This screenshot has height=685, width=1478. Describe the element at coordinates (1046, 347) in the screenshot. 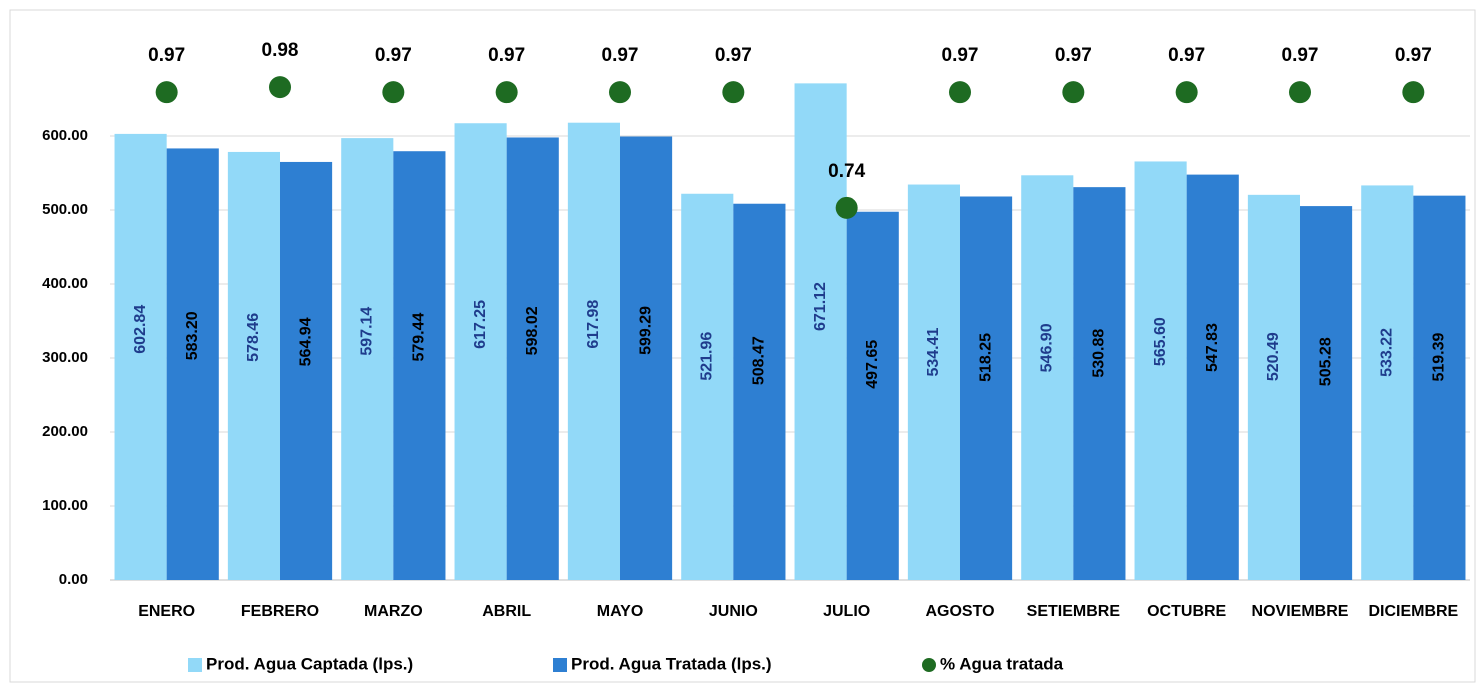

I see `data-label: 546.90` at that location.